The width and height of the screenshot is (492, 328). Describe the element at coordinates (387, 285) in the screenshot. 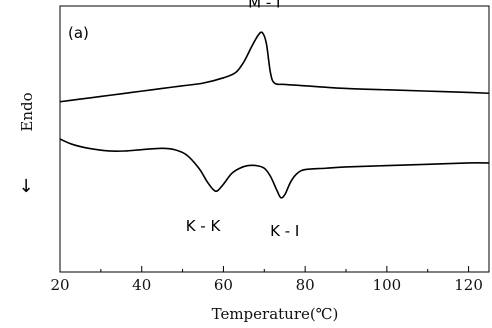

I see `x-tick-label: 100` at that location.